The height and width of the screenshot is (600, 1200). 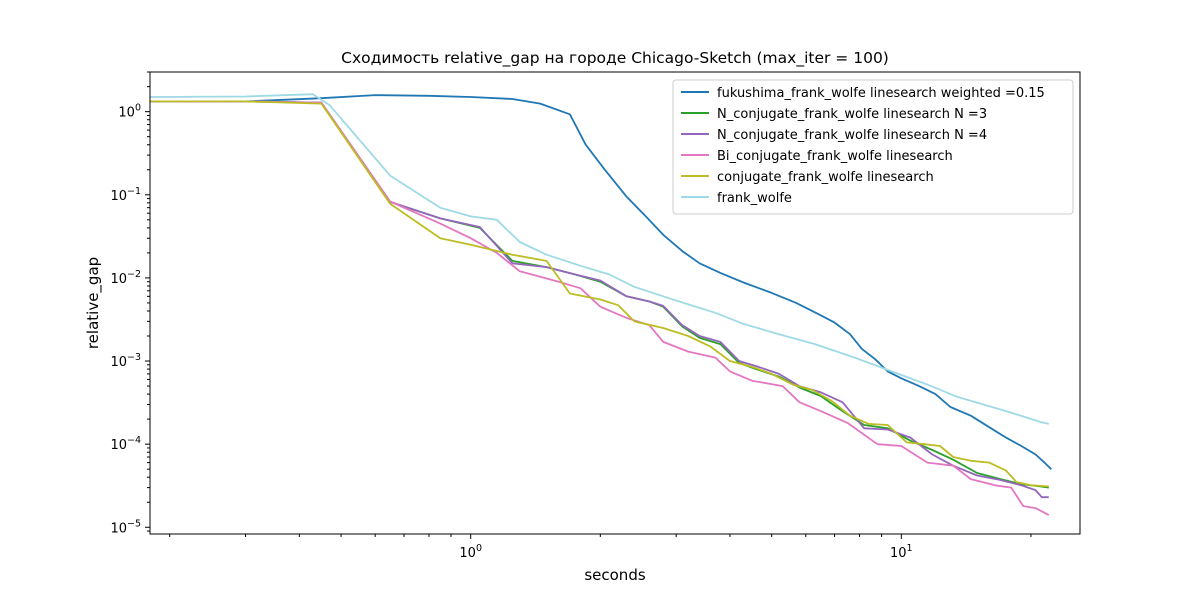 What do you see at coordinates (754, 198) in the screenshot?
I see `legend-label-6: frank_wolfe` at bounding box center [754, 198].